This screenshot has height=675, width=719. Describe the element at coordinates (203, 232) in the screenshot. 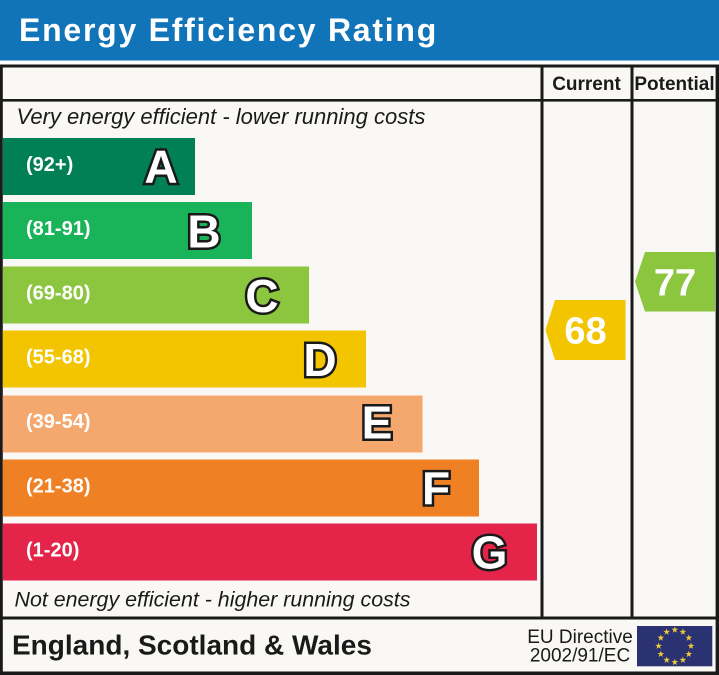

I see `svg-text: B` at that location.